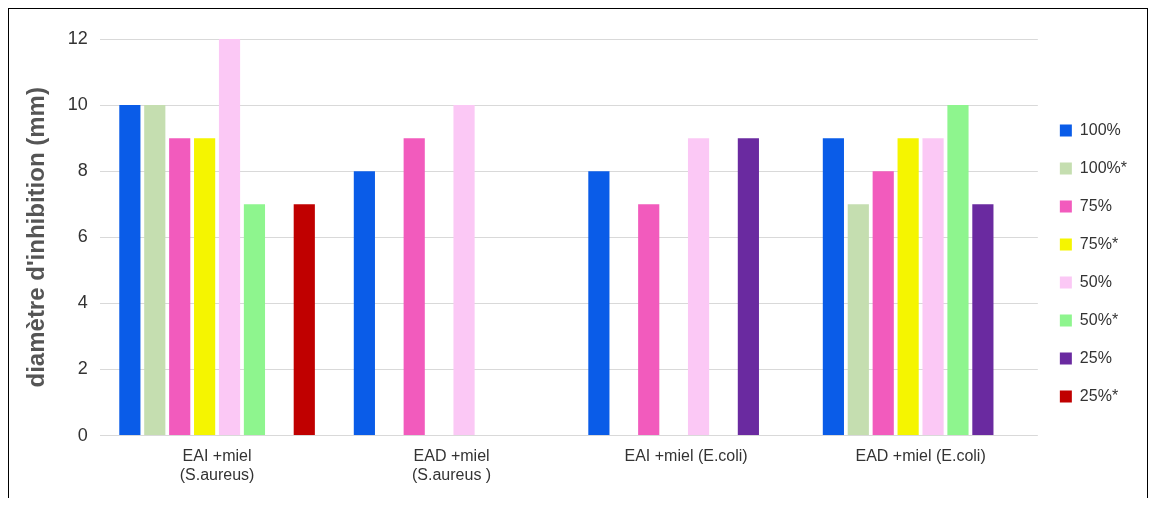 The width and height of the screenshot is (1154, 505). What do you see at coordinates (1095, 357) in the screenshot?
I see `legend-label: 25%` at bounding box center [1095, 357].